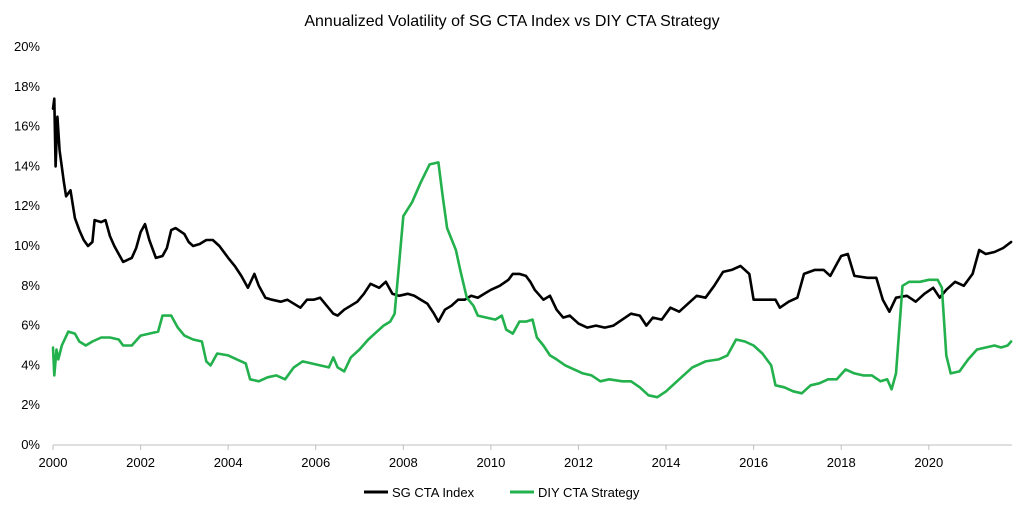 Image resolution: width=1024 pixels, height=512 pixels. Describe the element at coordinates (315, 462) in the screenshot. I see `x-tick-label: 2006` at that location.